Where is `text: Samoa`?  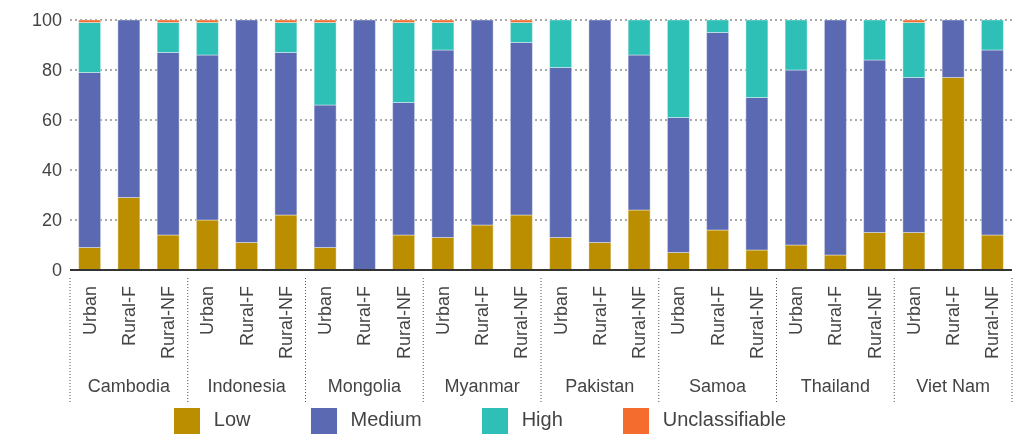 text: Samoa is located at coordinates (718, 386).